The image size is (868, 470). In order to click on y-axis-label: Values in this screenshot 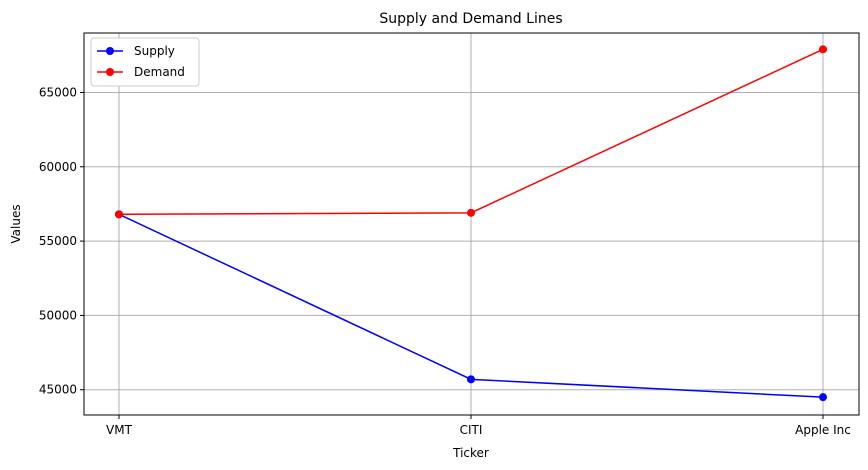, I will do `click(16, 223)`.